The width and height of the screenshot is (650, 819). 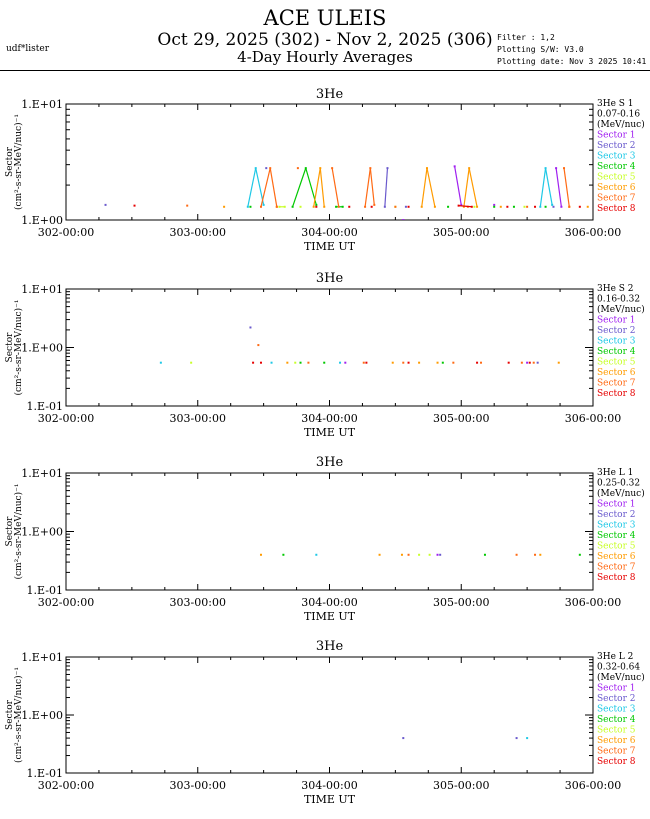 I want to click on legend-header: 3He L 2, so click(x=615, y=657).